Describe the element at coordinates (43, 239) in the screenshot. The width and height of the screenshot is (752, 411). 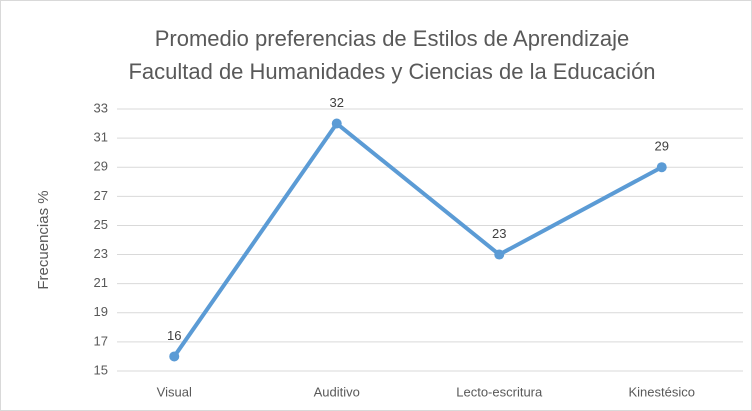
I see `y-axis-label: Frecuencias %` at that location.